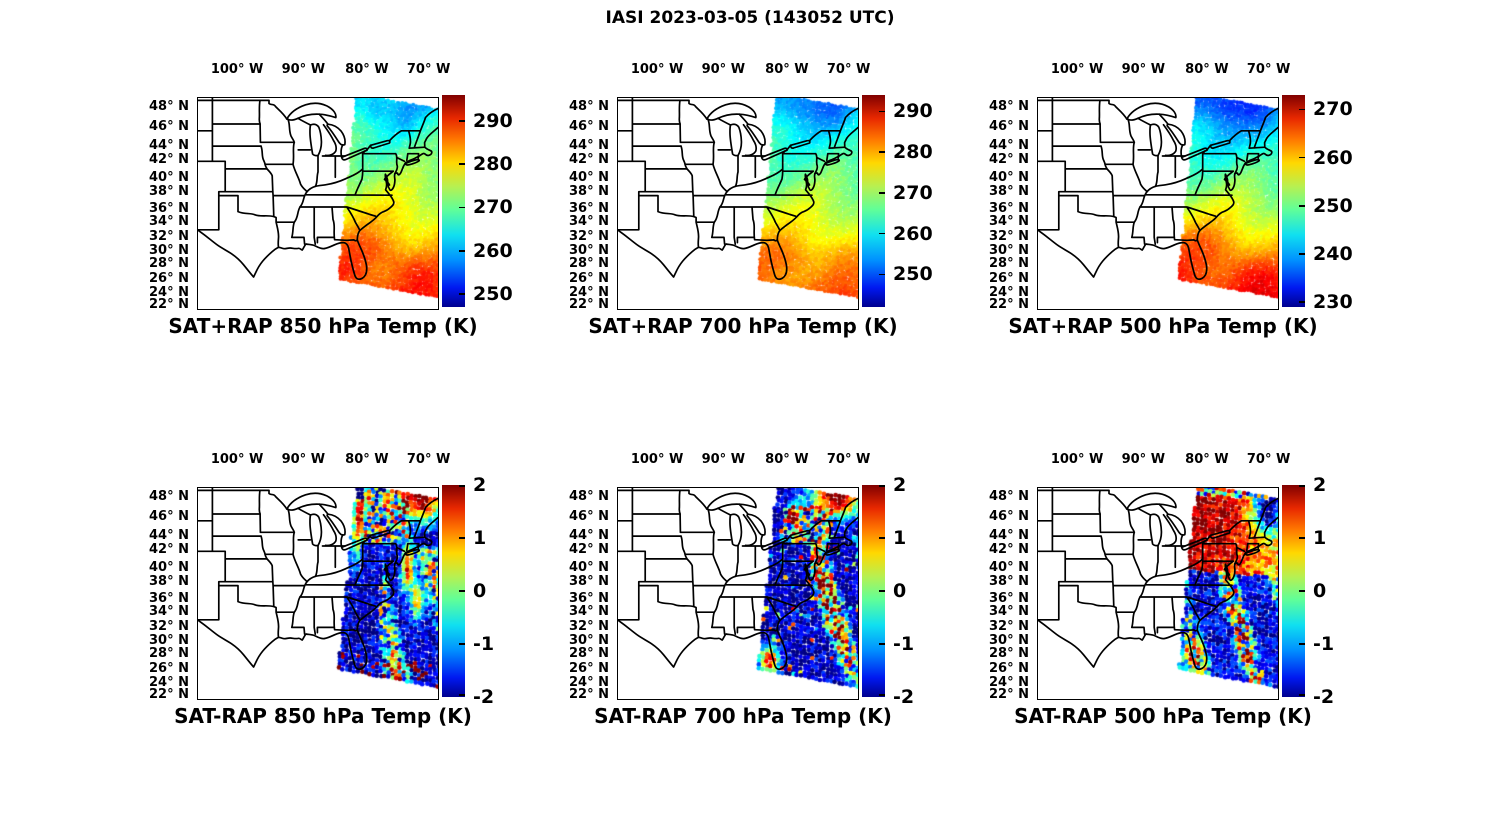 The width and height of the screenshot is (1500, 825). Describe the element at coordinates (493, 120) in the screenshot. I see `colorbar-tick-label: 290` at that location.